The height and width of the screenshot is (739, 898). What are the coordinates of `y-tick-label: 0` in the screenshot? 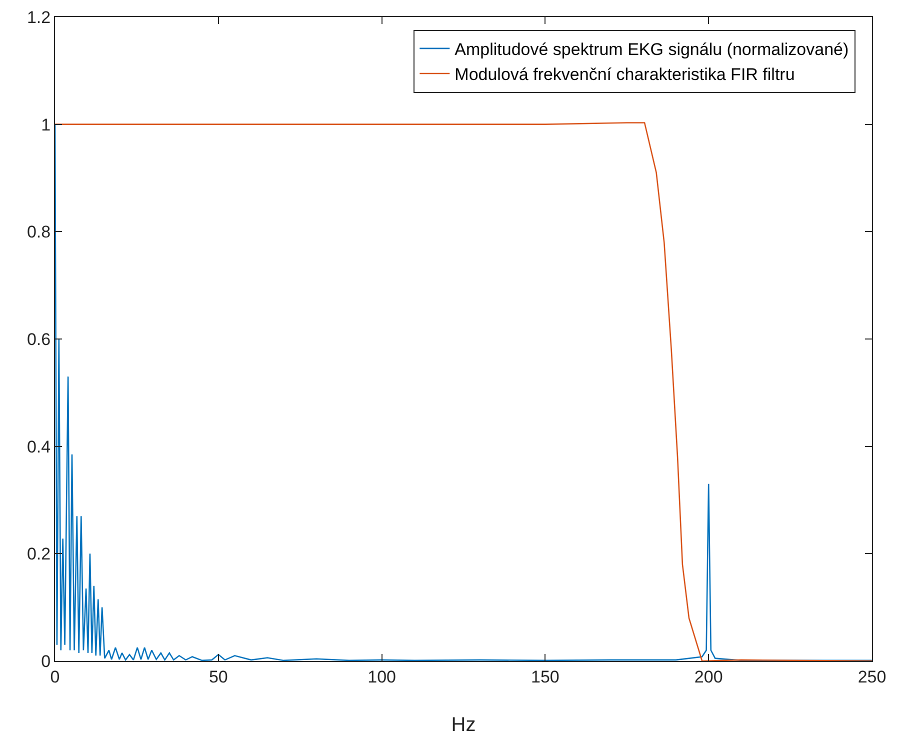 It's located at (46, 661).